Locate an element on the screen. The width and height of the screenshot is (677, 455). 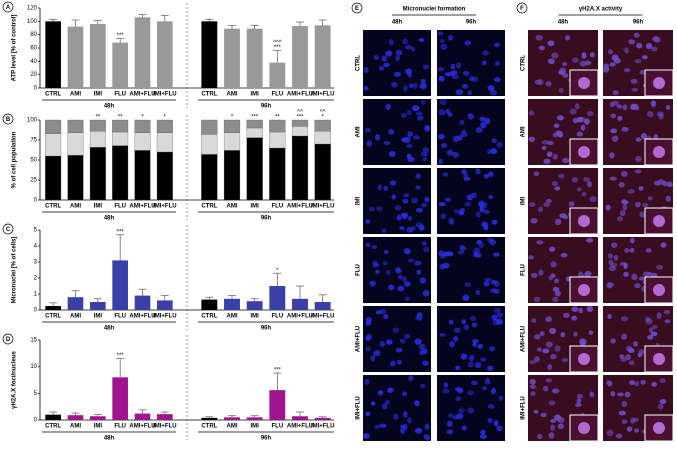
x-tick-label: IMI+FLU is located at coordinates (165, 207).